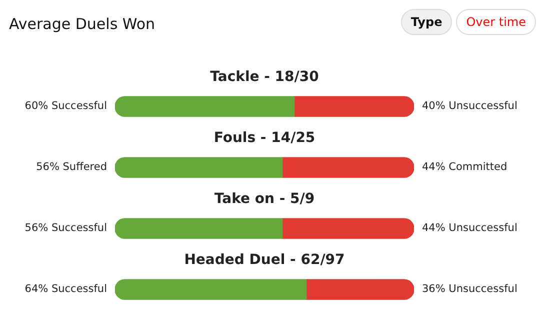  Describe the element at coordinates (426, 22) in the screenshot. I see `text: Type` at that location.